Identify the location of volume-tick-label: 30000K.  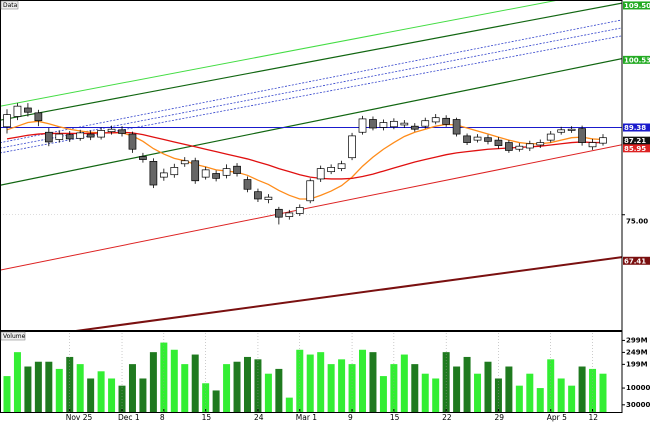
(638, 405).